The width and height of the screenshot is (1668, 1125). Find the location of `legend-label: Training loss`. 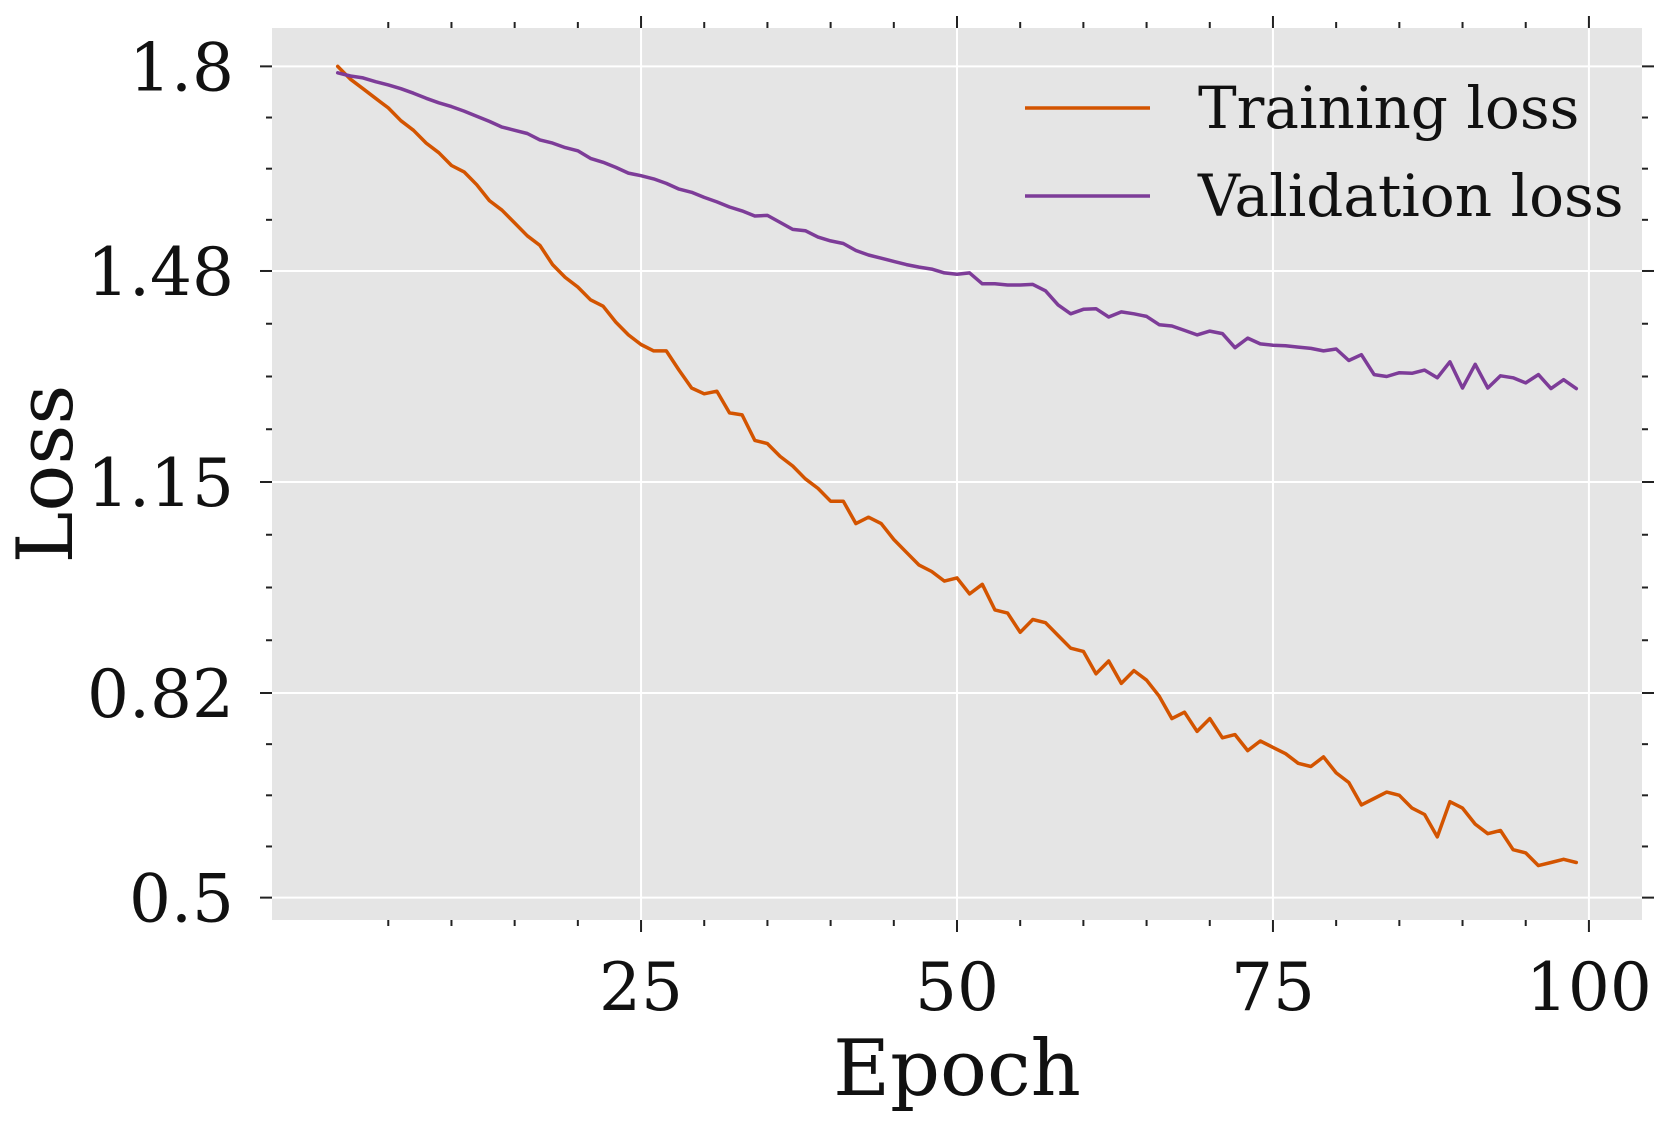

legend-label: Training loss is located at coordinates (1388, 108).